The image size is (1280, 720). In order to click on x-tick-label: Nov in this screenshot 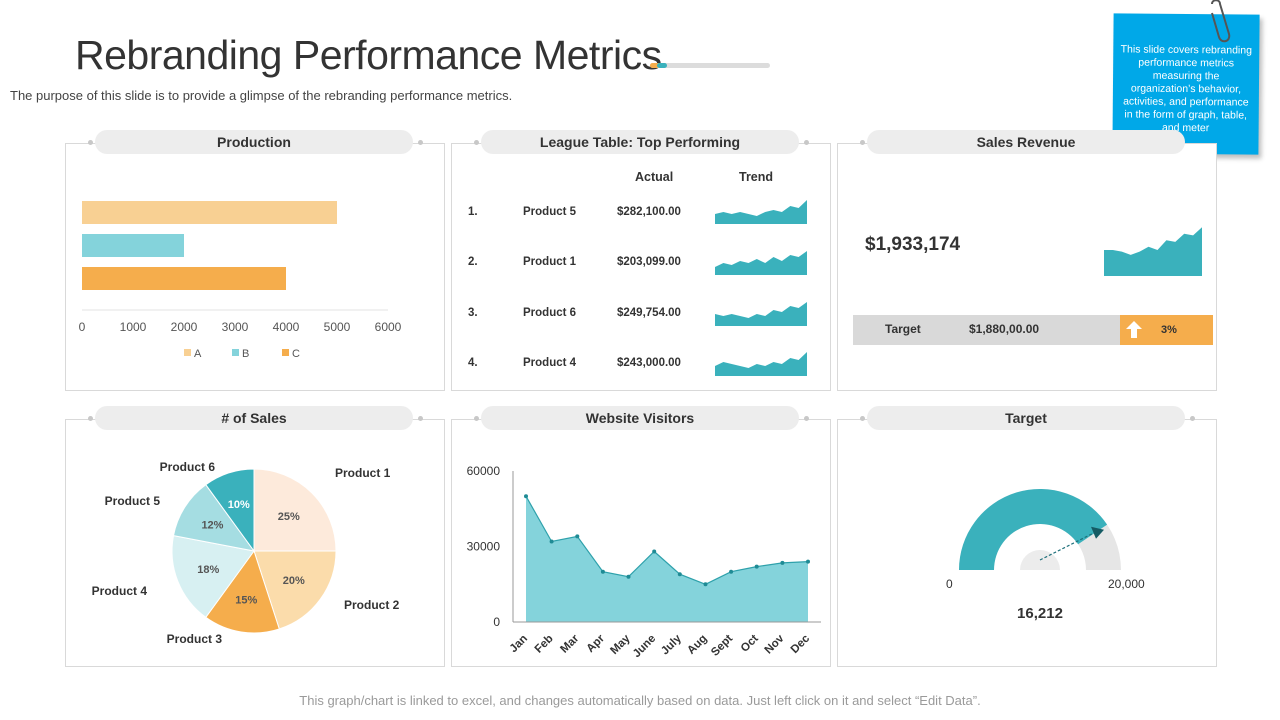, I will do `click(775, 644)`.